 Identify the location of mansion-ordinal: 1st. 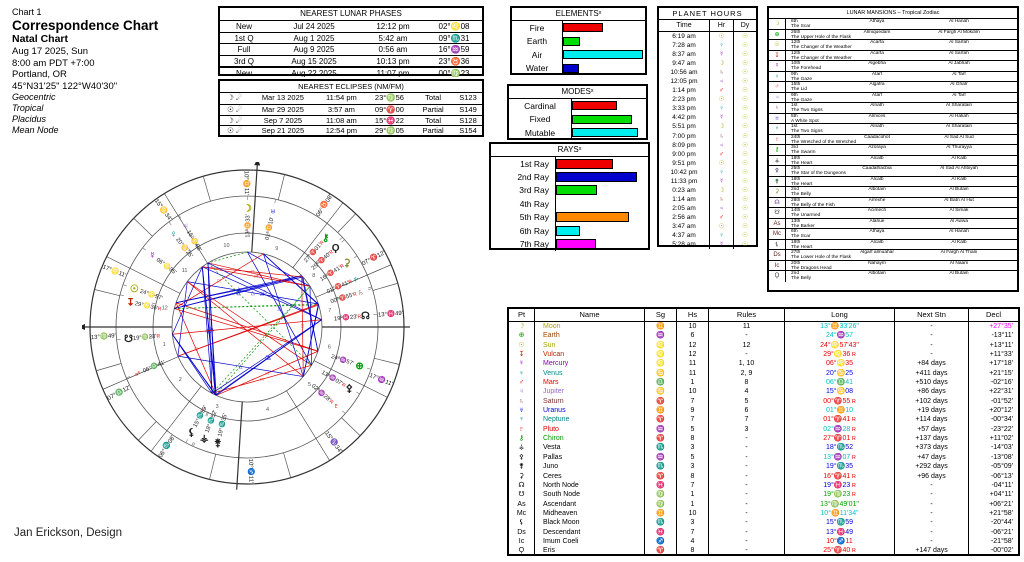
(794, 105).